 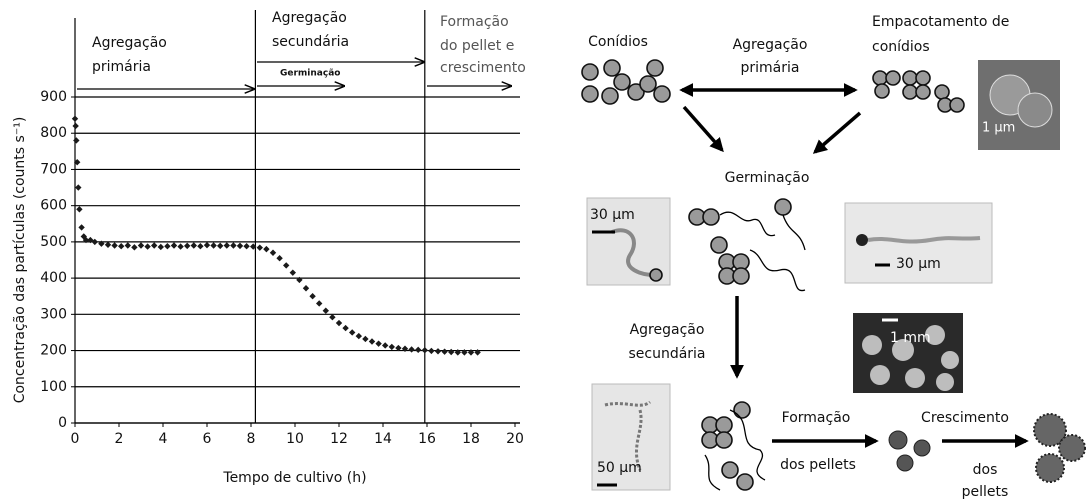 What do you see at coordinates (626, 82) in the screenshot?
I see `conidia-cells` at bounding box center [626, 82].